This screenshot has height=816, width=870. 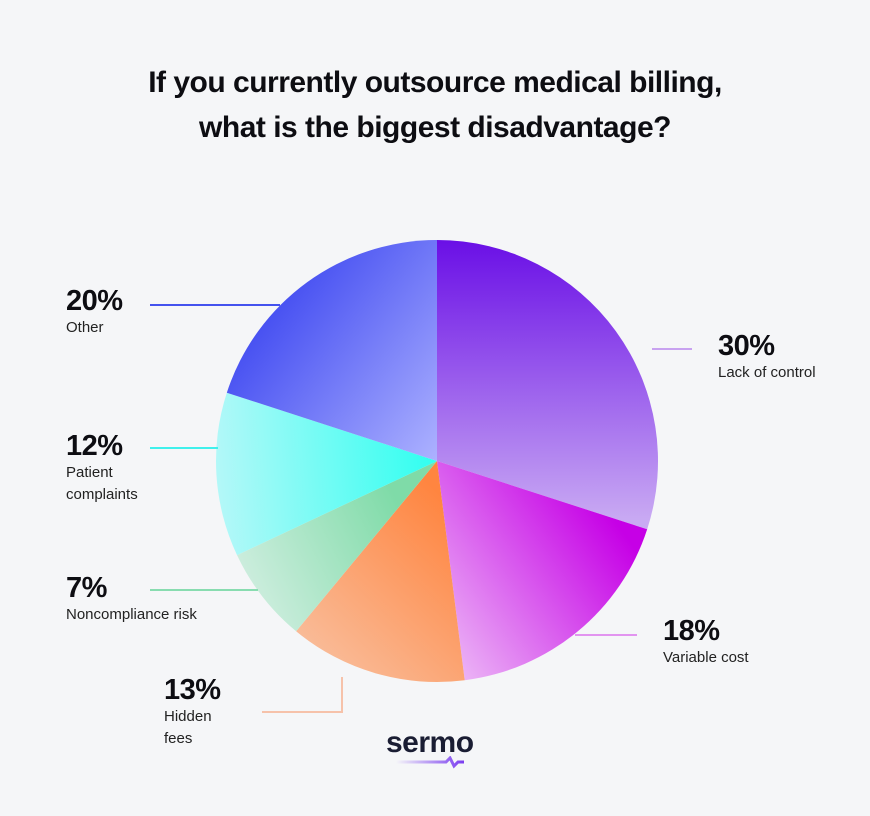 I want to click on label-variable-cost: 18% Variable cost, so click(x=706, y=642).